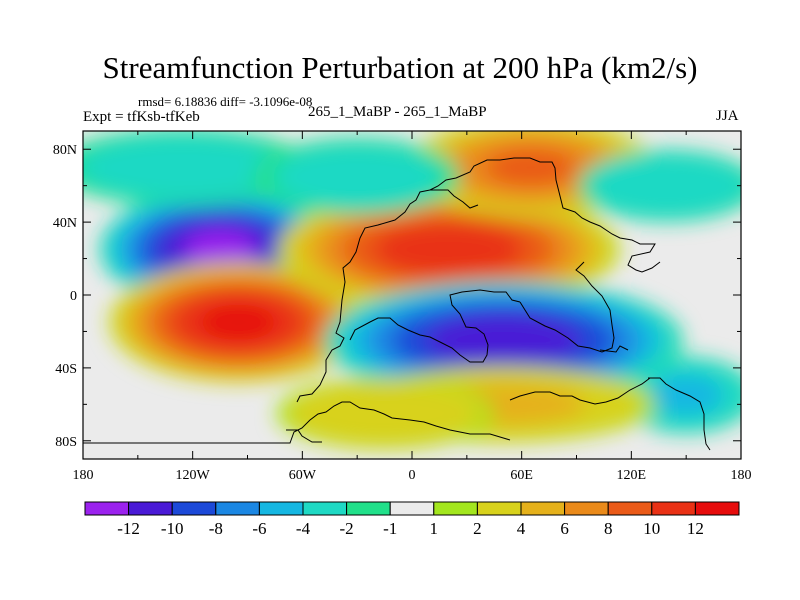 The width and height of the screenshot is (800, 600). What do you see at coordinates (390, 528) in the screenshot?
I see `colorbar-label: -1` at bounding box center [390, 528].